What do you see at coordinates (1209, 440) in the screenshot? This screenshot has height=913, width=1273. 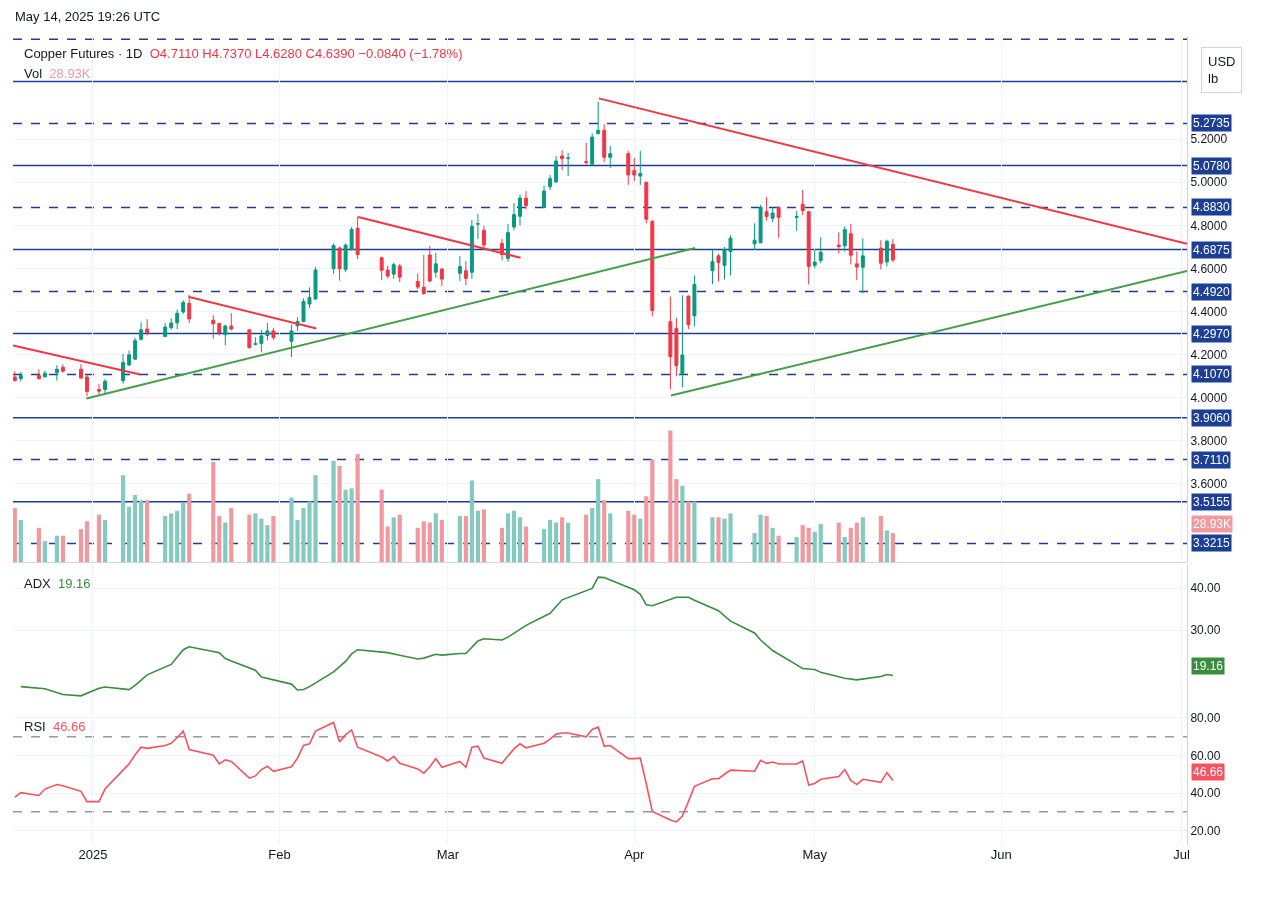 I see `y-tick-label: 3.8000` at bounding box center [1209, 440].